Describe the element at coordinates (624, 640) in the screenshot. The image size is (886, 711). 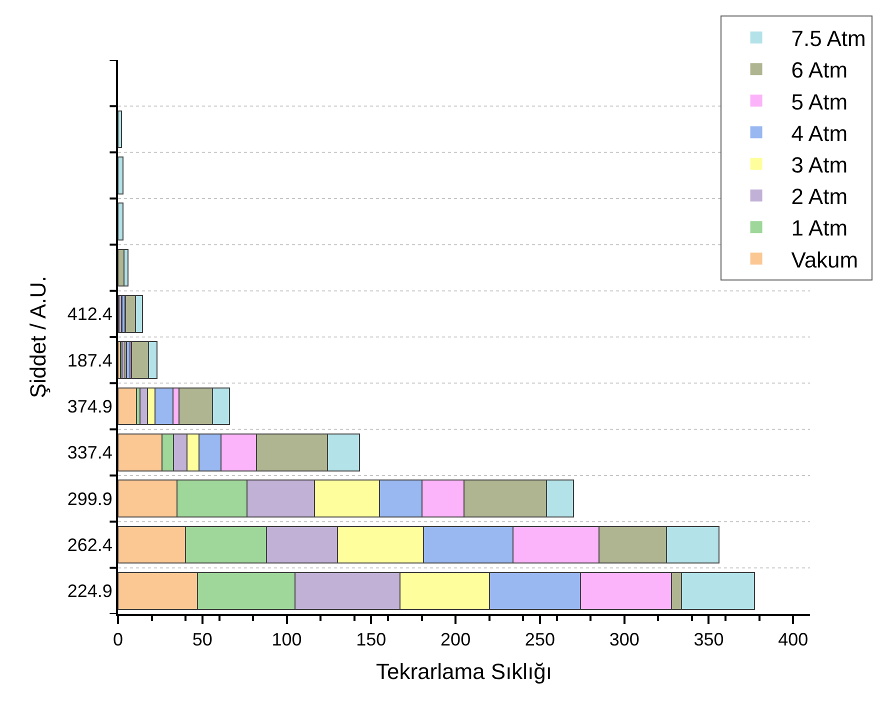
I see `x-tick-label: 300` at that location.